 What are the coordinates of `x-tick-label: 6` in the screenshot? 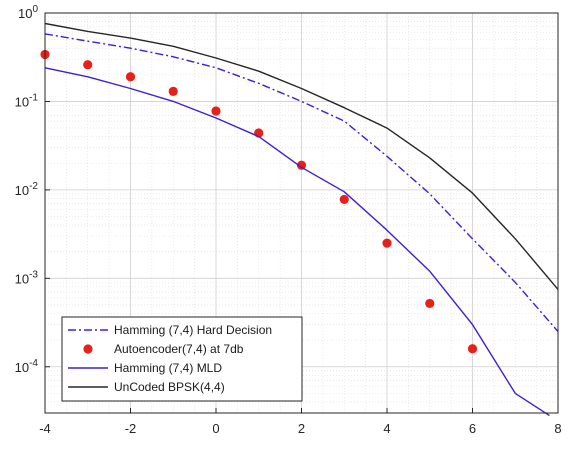 It's located at (472, 428).